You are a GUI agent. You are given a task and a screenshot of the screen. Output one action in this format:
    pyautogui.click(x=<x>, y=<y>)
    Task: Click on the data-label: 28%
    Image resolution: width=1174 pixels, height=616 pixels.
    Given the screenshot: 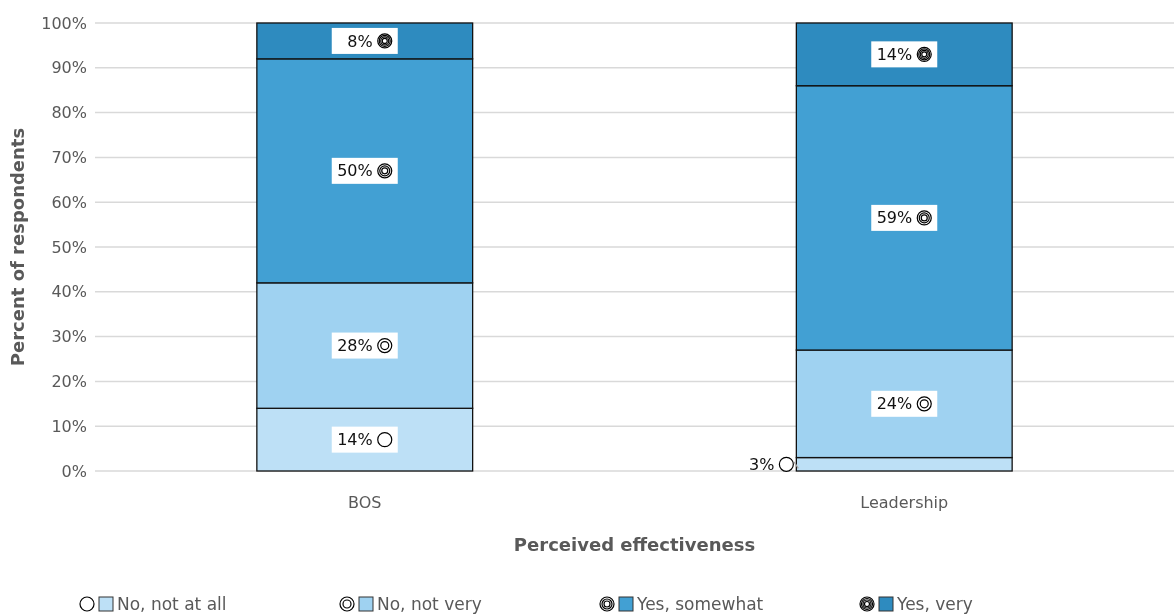 What is the action you would take?
    pyautogui.click(x=355, y=346)
    